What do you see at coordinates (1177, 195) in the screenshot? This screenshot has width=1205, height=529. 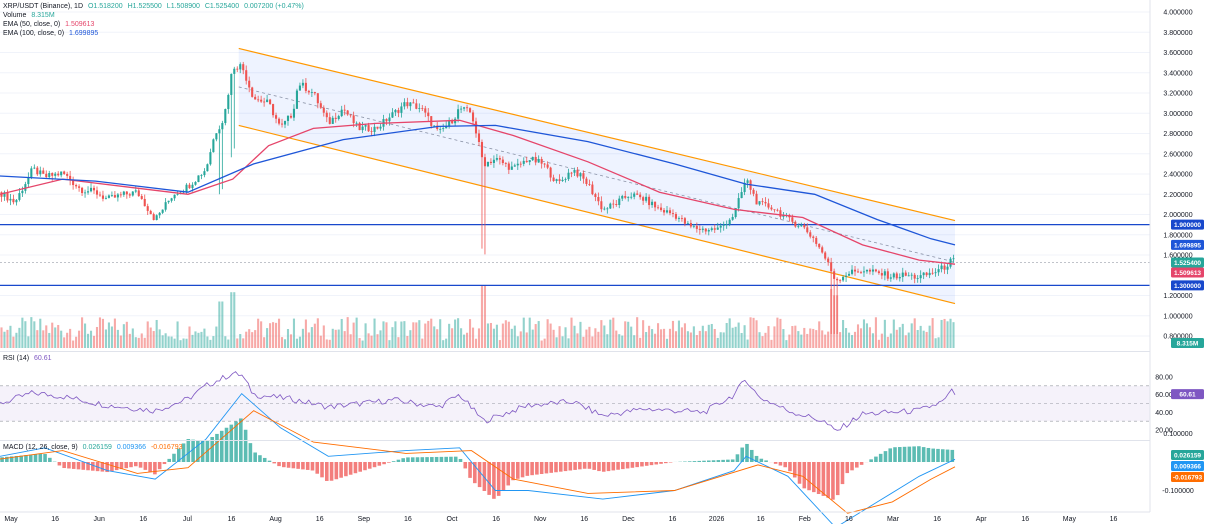 I see `price-axis-label: 2.200000` at bounding box center [1177, 195].